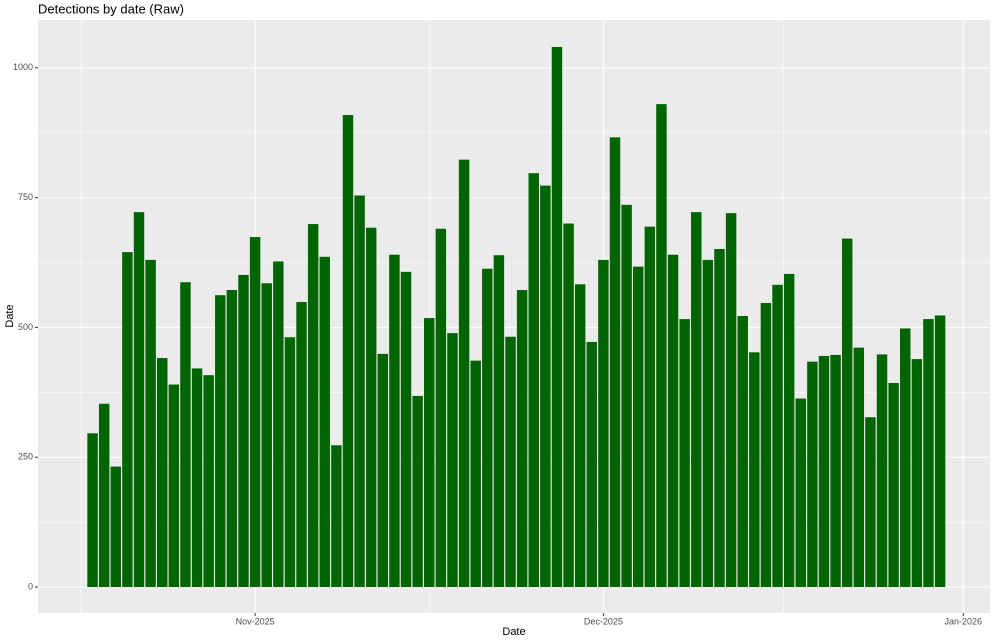  I want to click on y-tick-label: 750, so click(25, 197).